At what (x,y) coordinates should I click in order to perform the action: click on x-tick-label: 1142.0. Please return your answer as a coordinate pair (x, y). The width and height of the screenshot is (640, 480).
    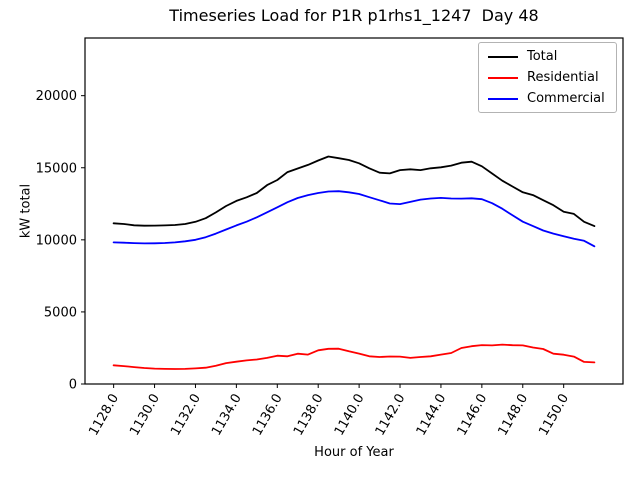
    Looking at the image, I should click on (391, 415).